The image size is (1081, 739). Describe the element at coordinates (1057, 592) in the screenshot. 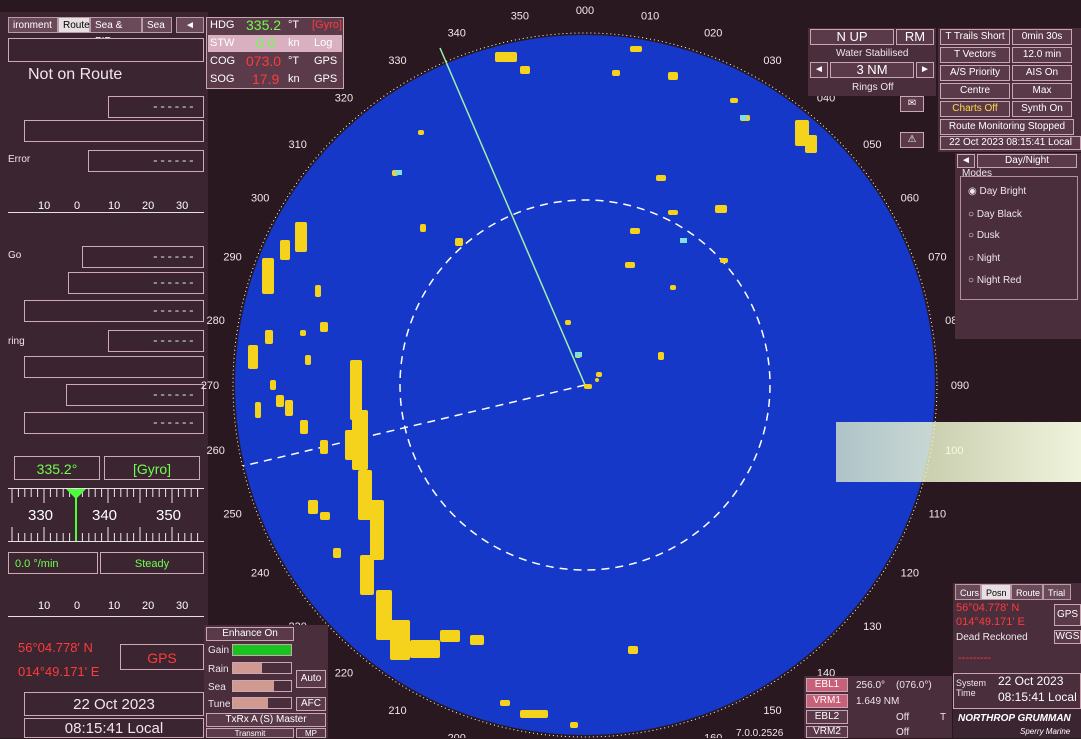

I see `tab-trial: Trial` at that location.